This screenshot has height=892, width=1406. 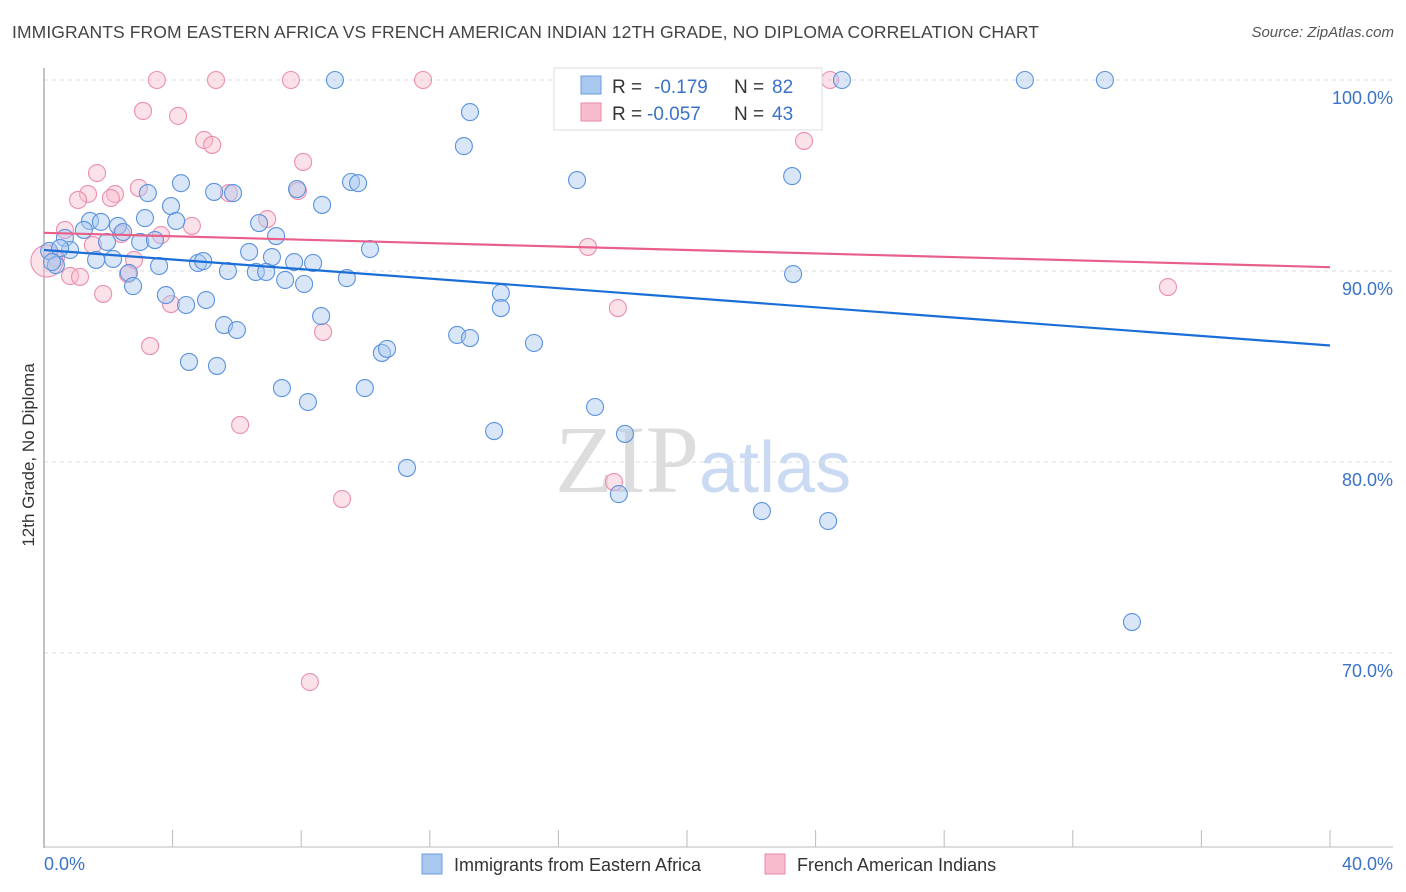 I want to click on x-tick-label-max: 40.0%, so click(x=1367, y=864).